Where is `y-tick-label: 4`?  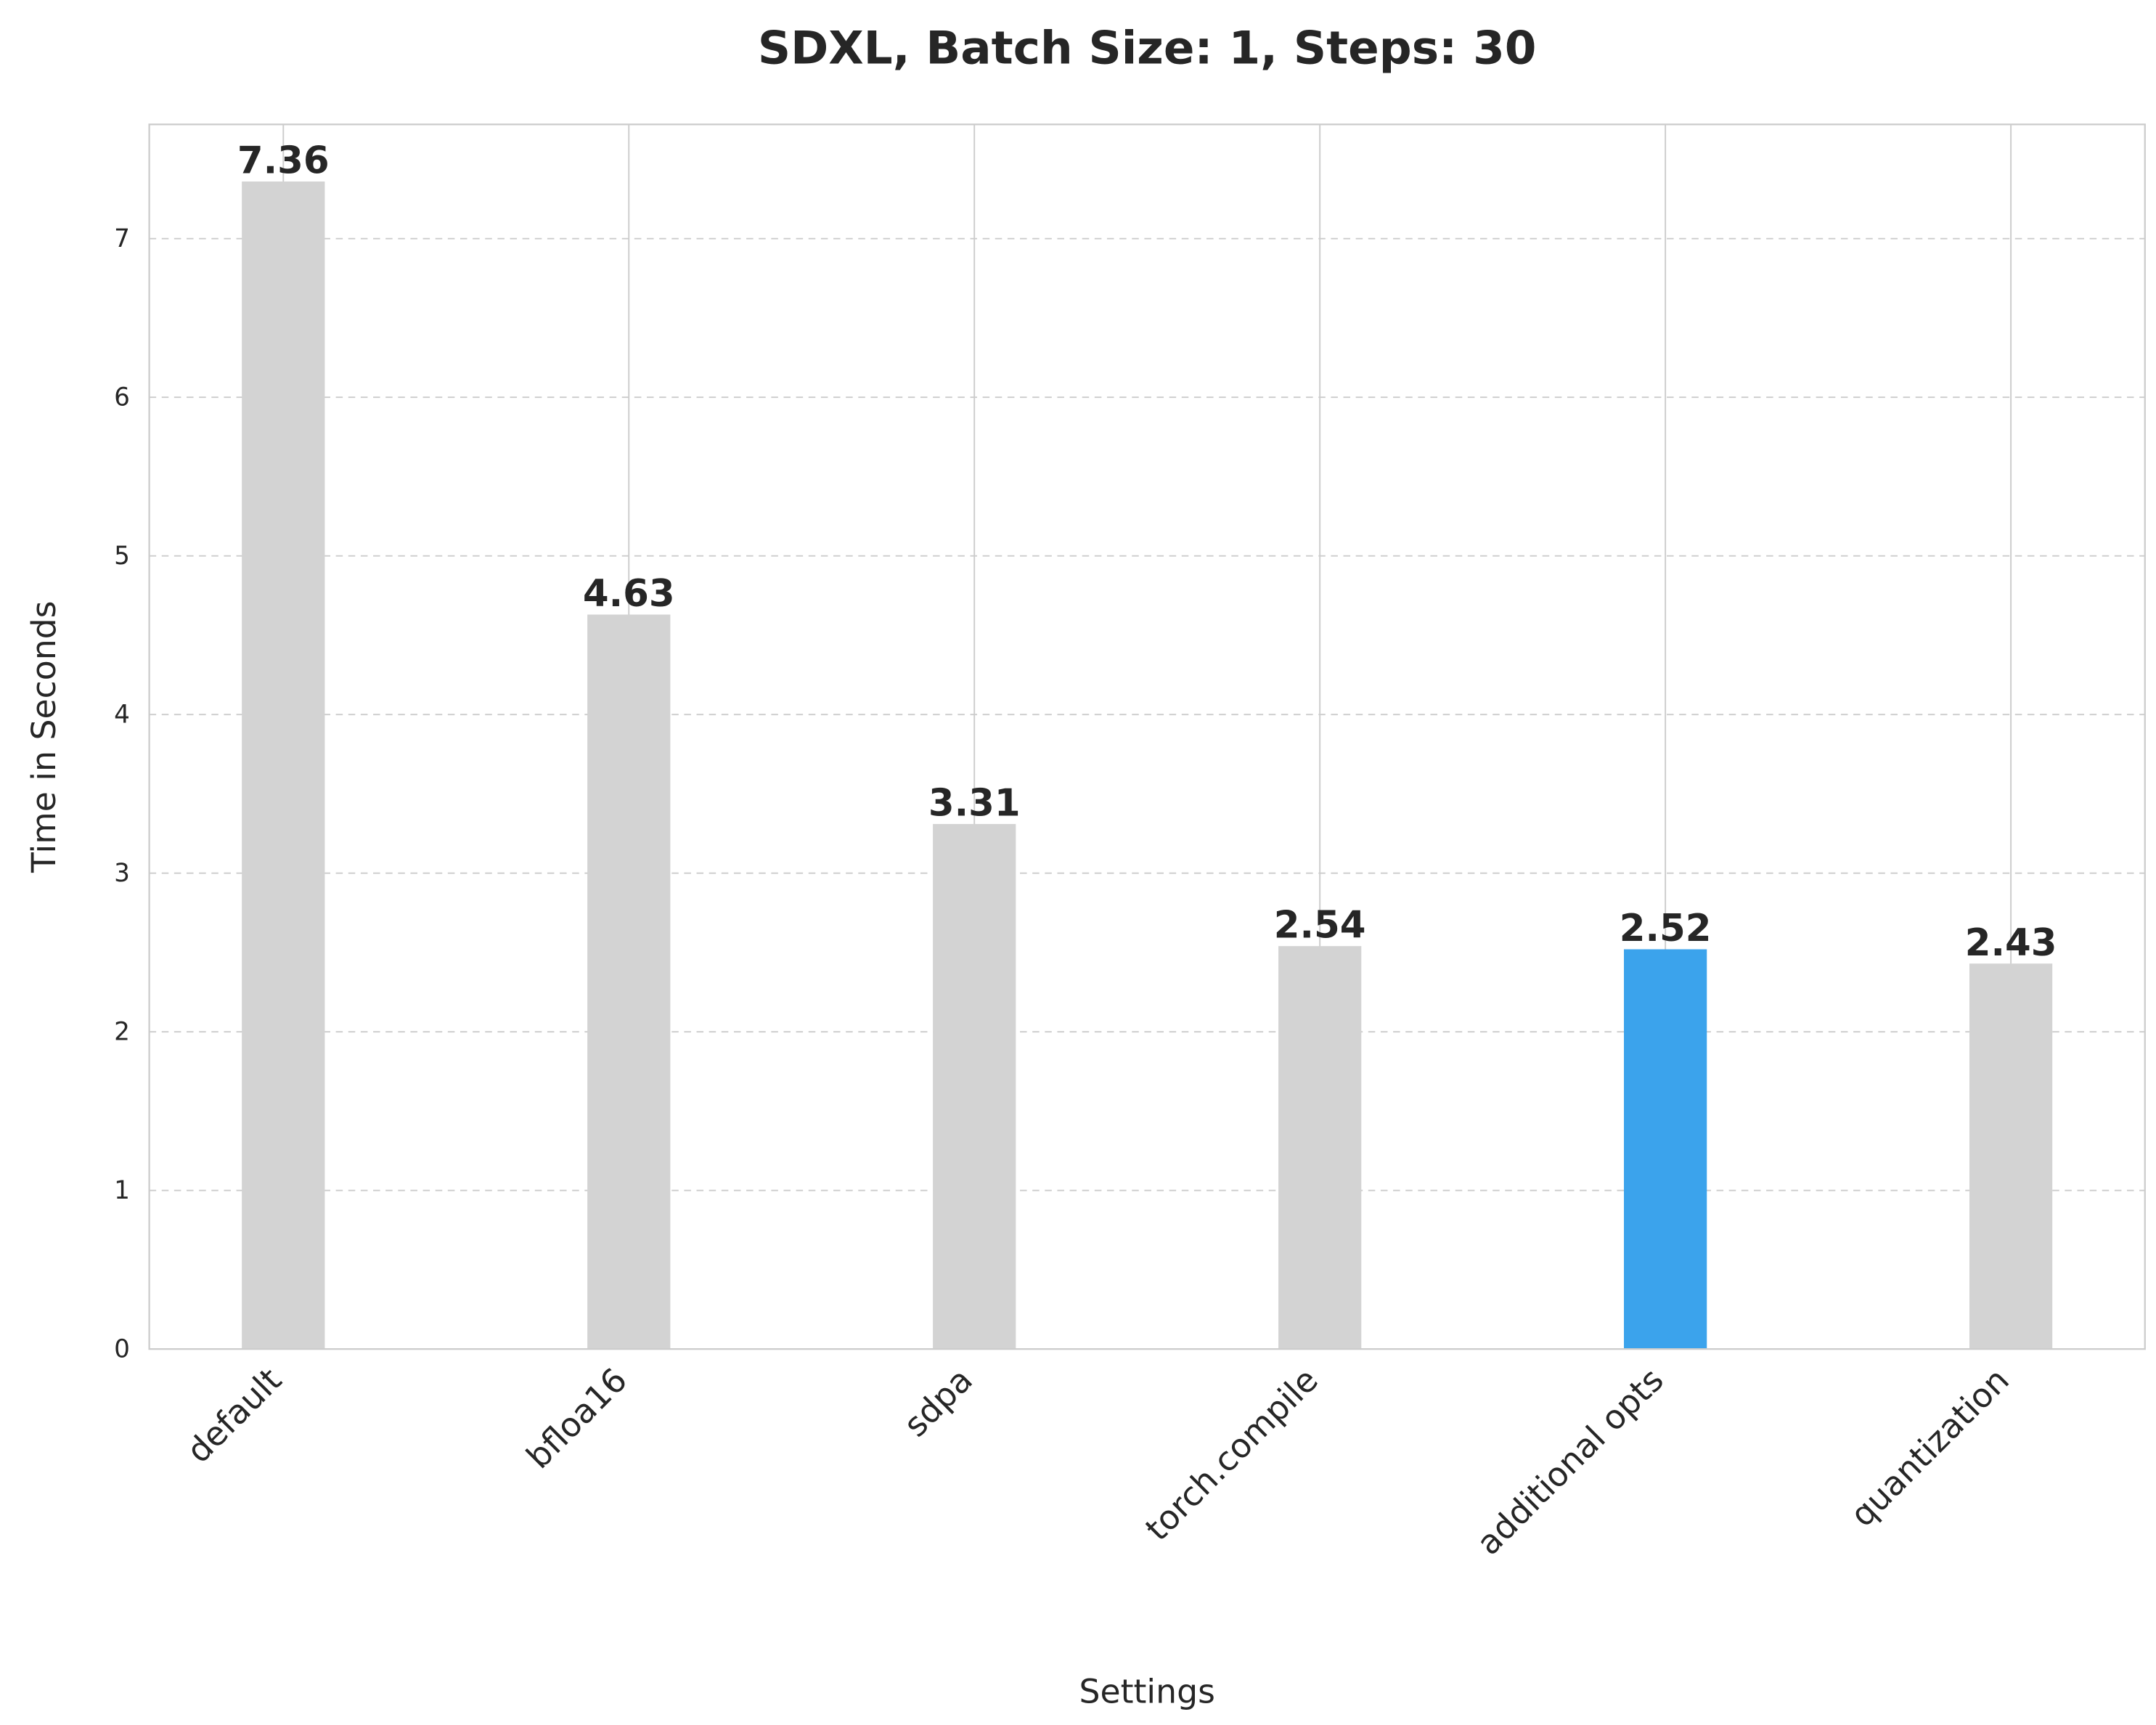
y-tick-label: 4 is located at coordinates (122, 715).